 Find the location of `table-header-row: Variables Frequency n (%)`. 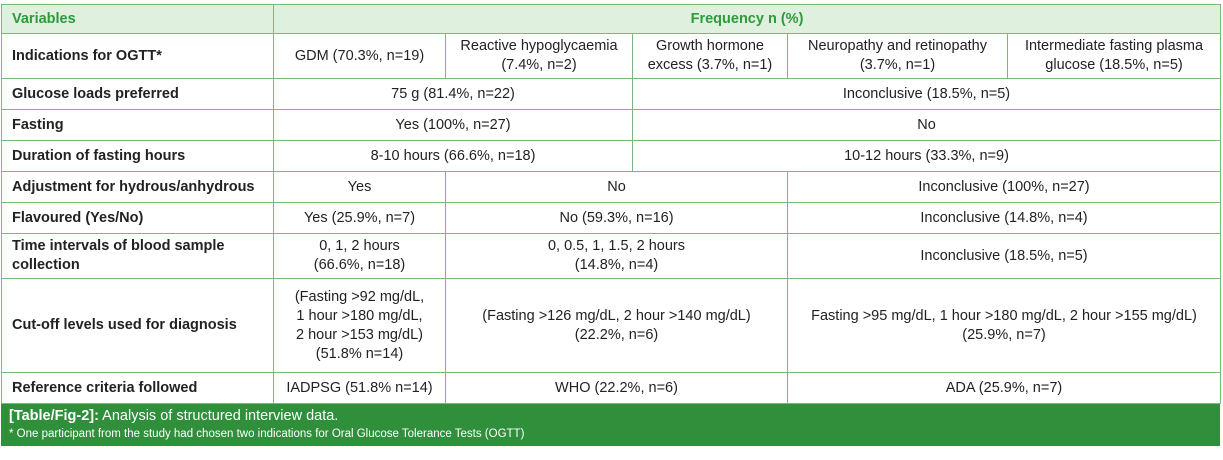

table-header-row: Variables Frequency n (%) is located at coordinates (611, 19).